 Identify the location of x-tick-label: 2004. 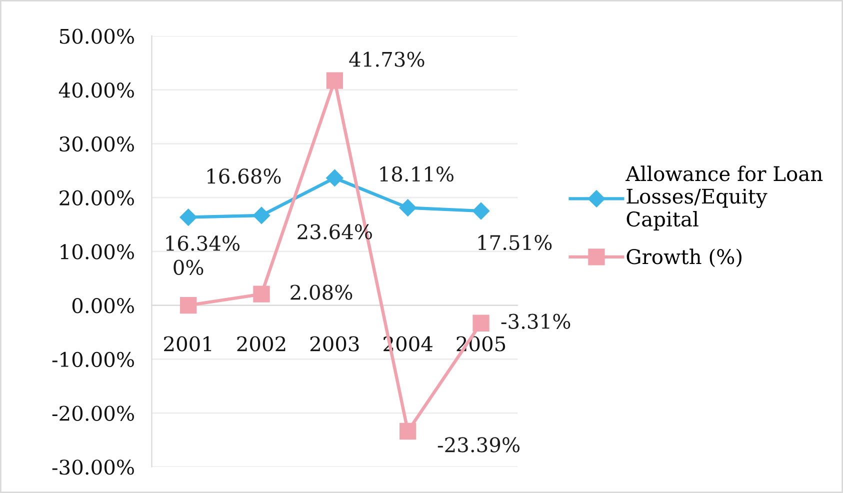
(408, 344).